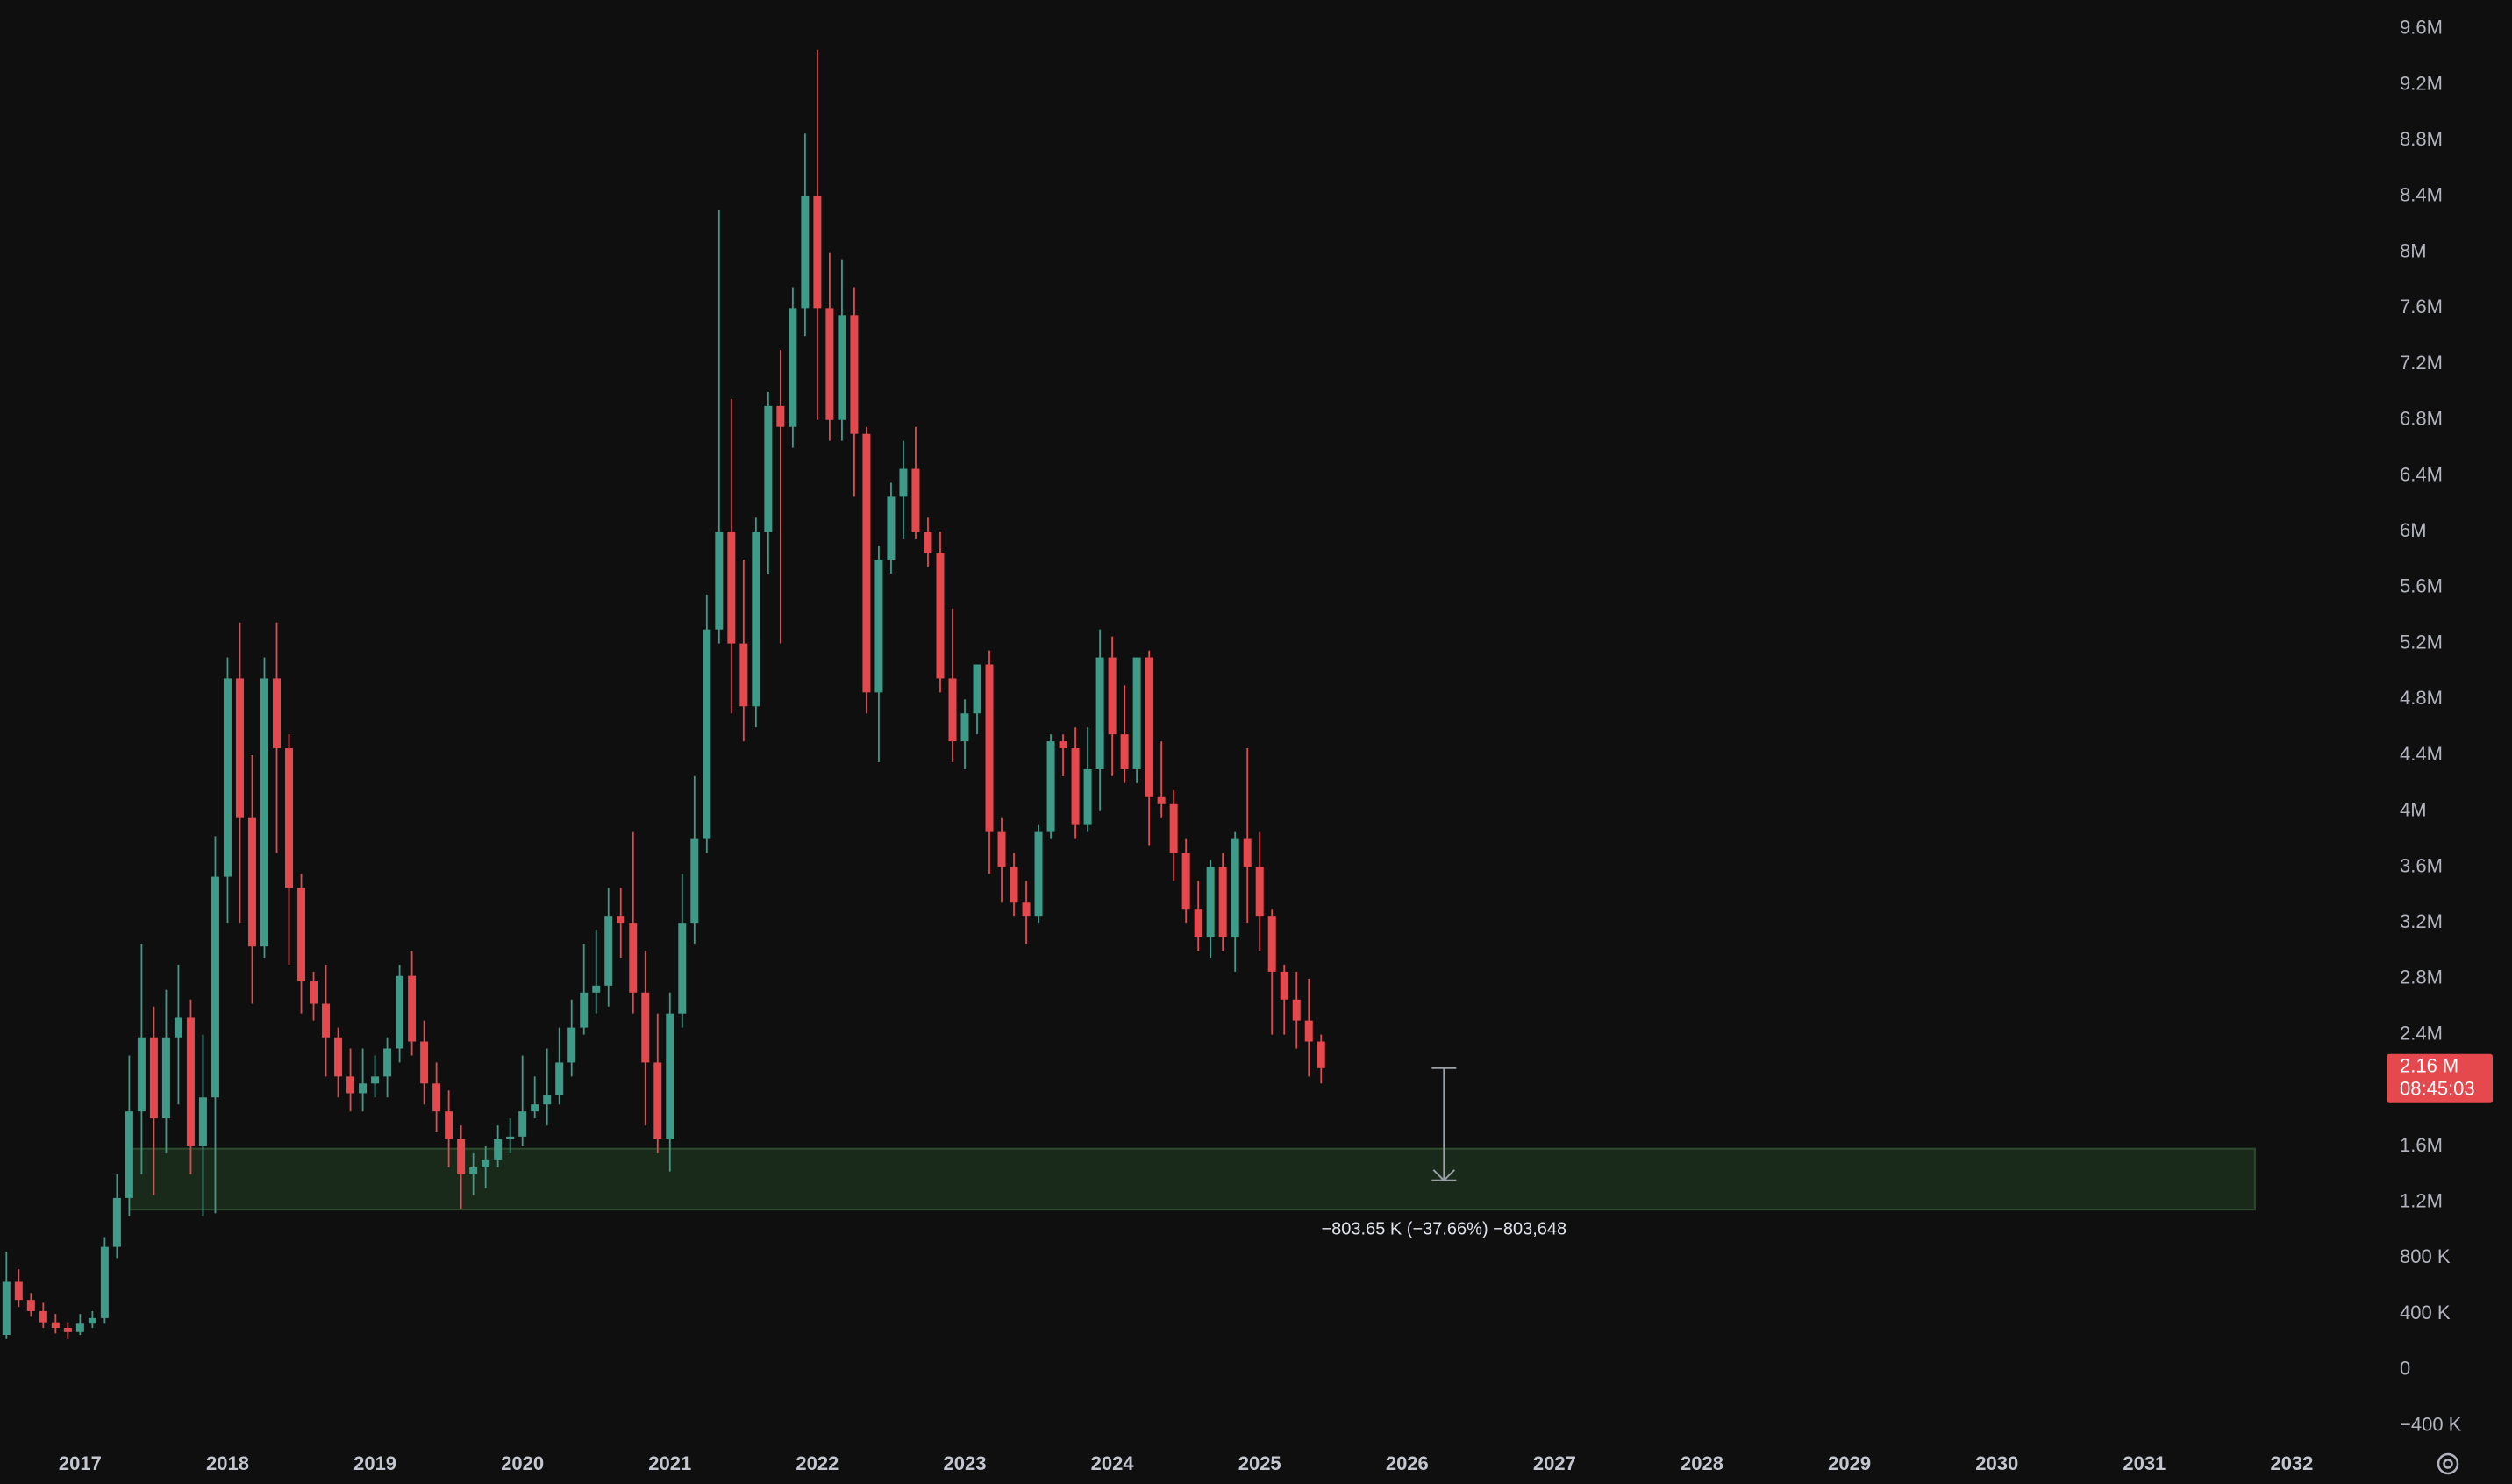 This screenshot has width=2512, height=1484. I want to click on x-tick-label: 2019, so click(374, 1463).